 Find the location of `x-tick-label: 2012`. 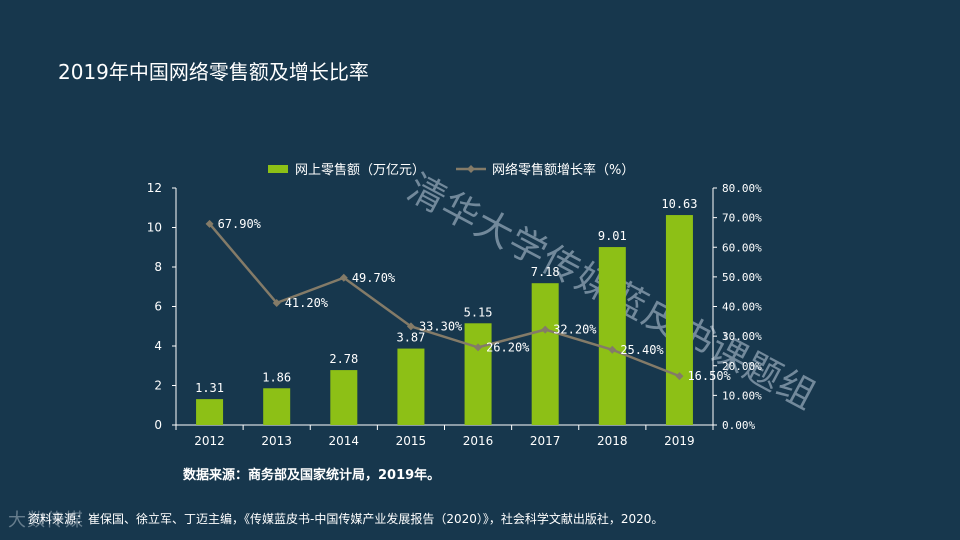

x-tick-label: 2012 is located at coordinates (209, 441).